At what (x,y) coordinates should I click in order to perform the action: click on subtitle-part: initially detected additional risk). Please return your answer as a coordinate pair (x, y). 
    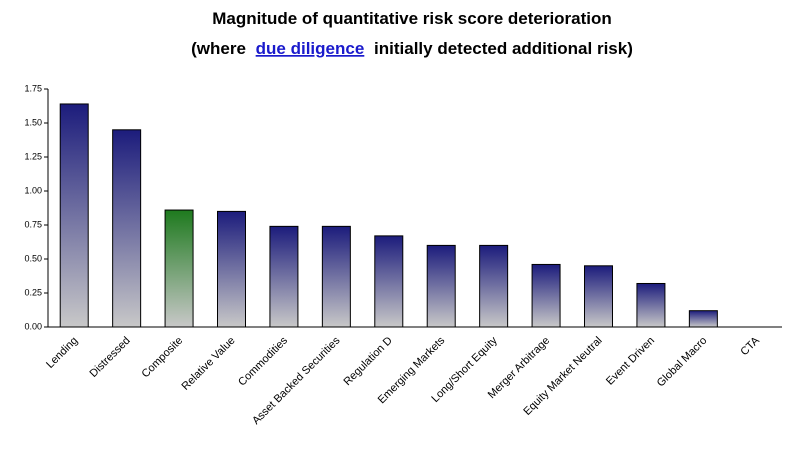
    Looking at the image, I should click on (503, 48).